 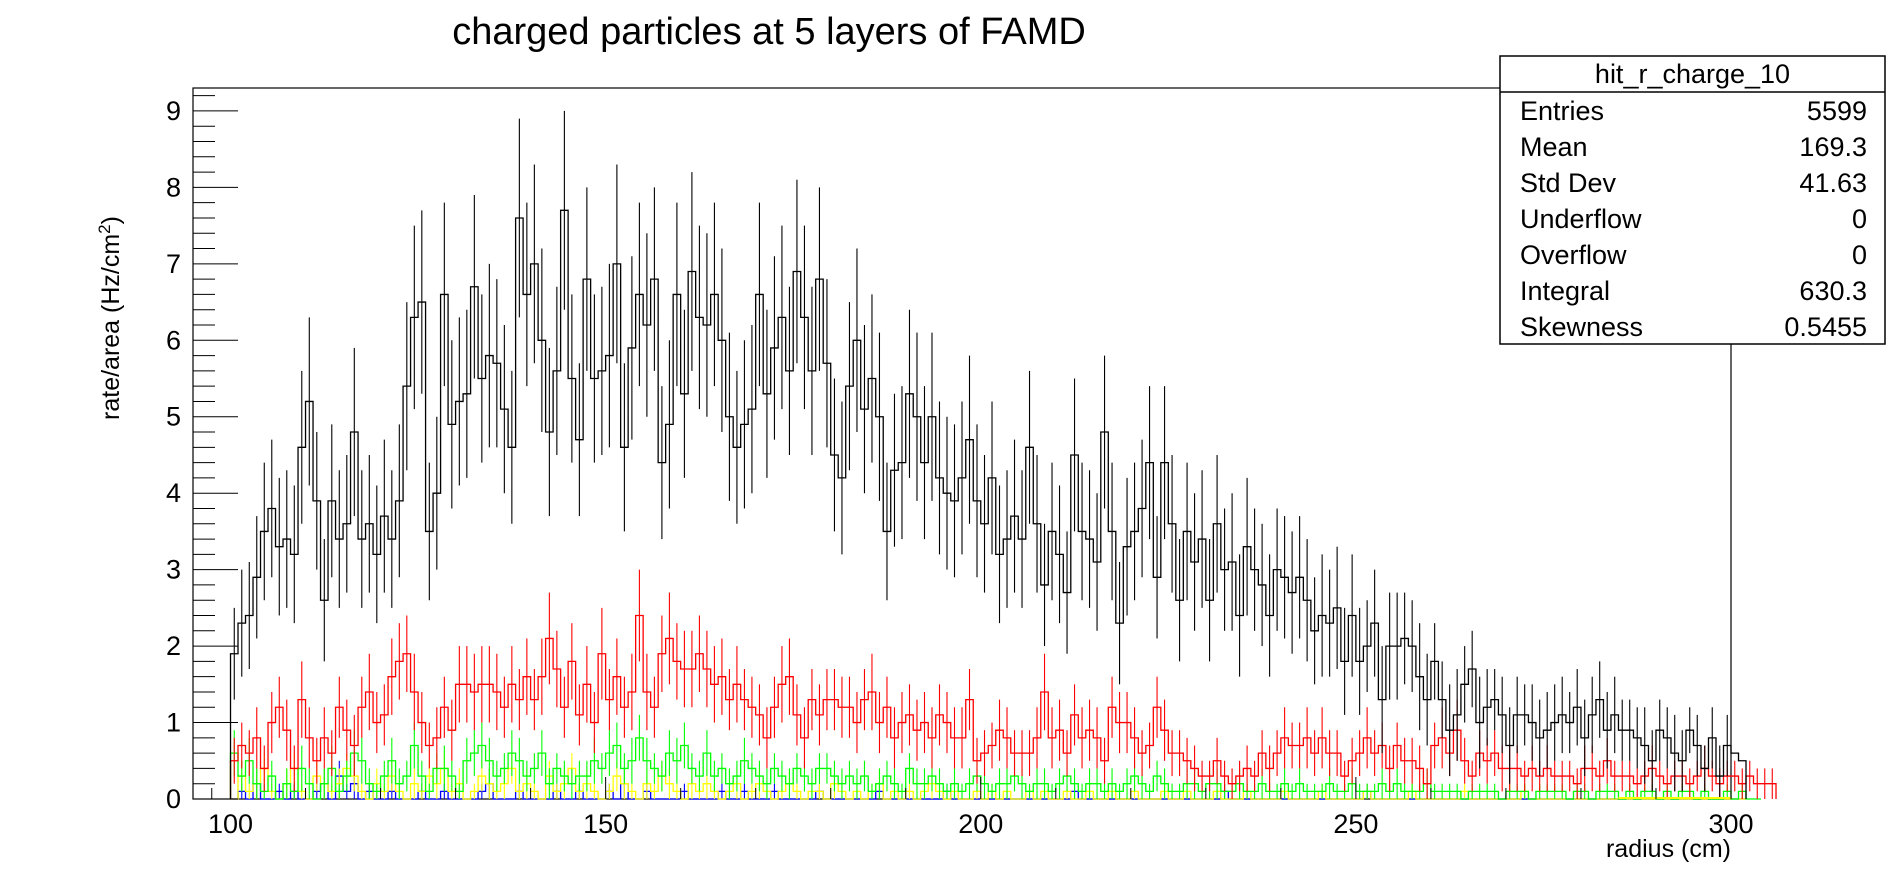 I want to click on y-tick-label: 8, so click(x=173, y=187).